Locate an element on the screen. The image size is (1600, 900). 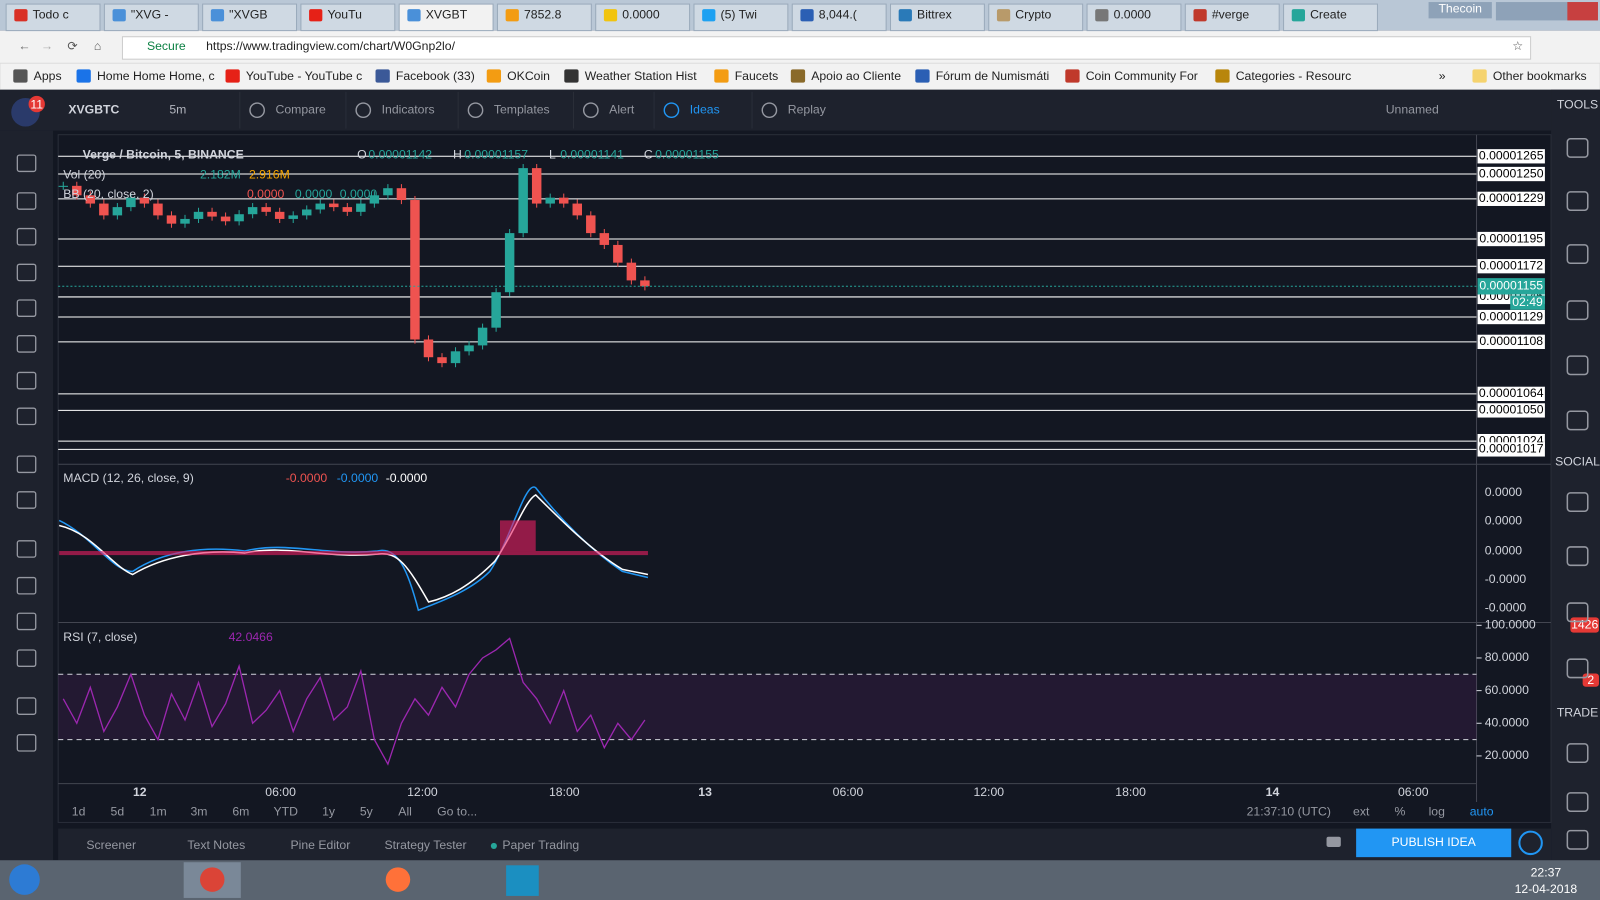
omnibox is located at coordinates (826, 48).